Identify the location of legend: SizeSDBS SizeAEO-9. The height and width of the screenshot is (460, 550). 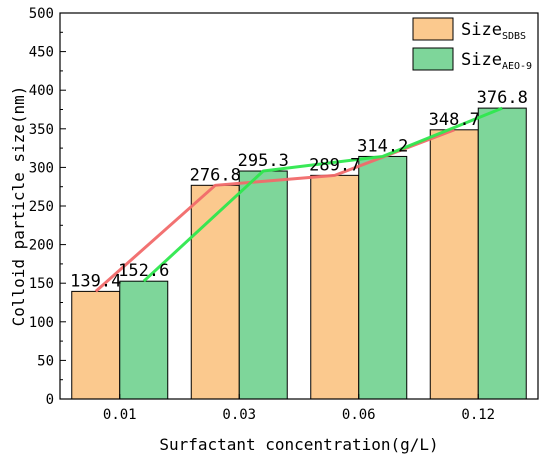
(472, 44).